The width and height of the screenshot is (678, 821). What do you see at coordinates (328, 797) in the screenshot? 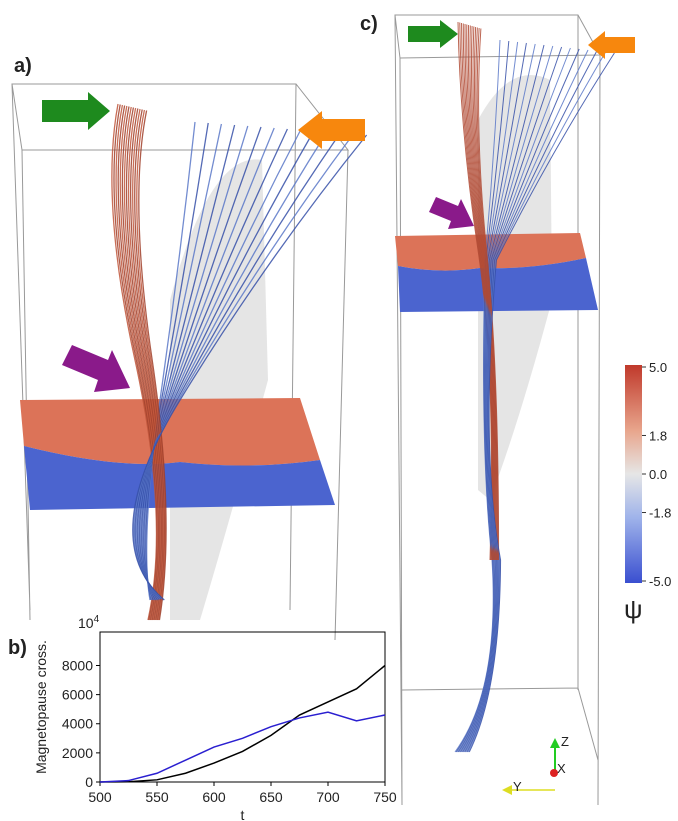
I see `x-tick-label: 700` at bounding box center [328, 797].